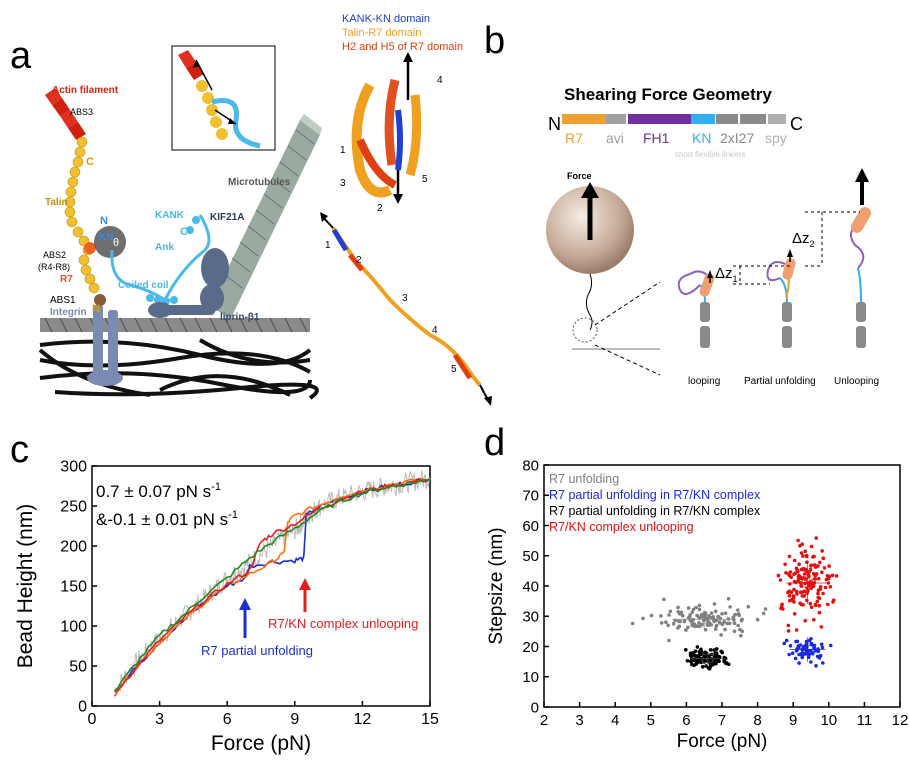  I want to click on panel-letter-c: c, so click(19, 450).